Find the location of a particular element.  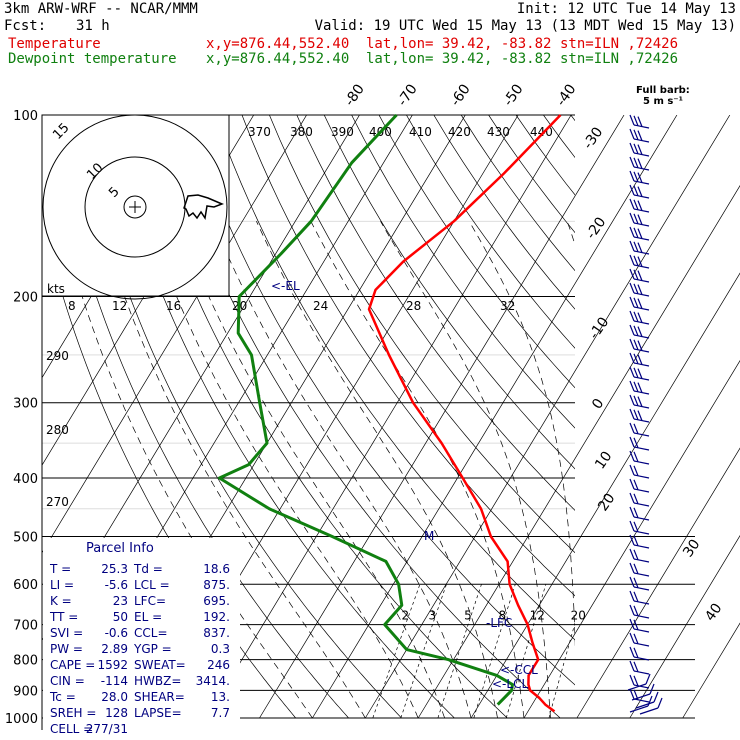

parcel-value: 192. is located at coordinates (216, 617).